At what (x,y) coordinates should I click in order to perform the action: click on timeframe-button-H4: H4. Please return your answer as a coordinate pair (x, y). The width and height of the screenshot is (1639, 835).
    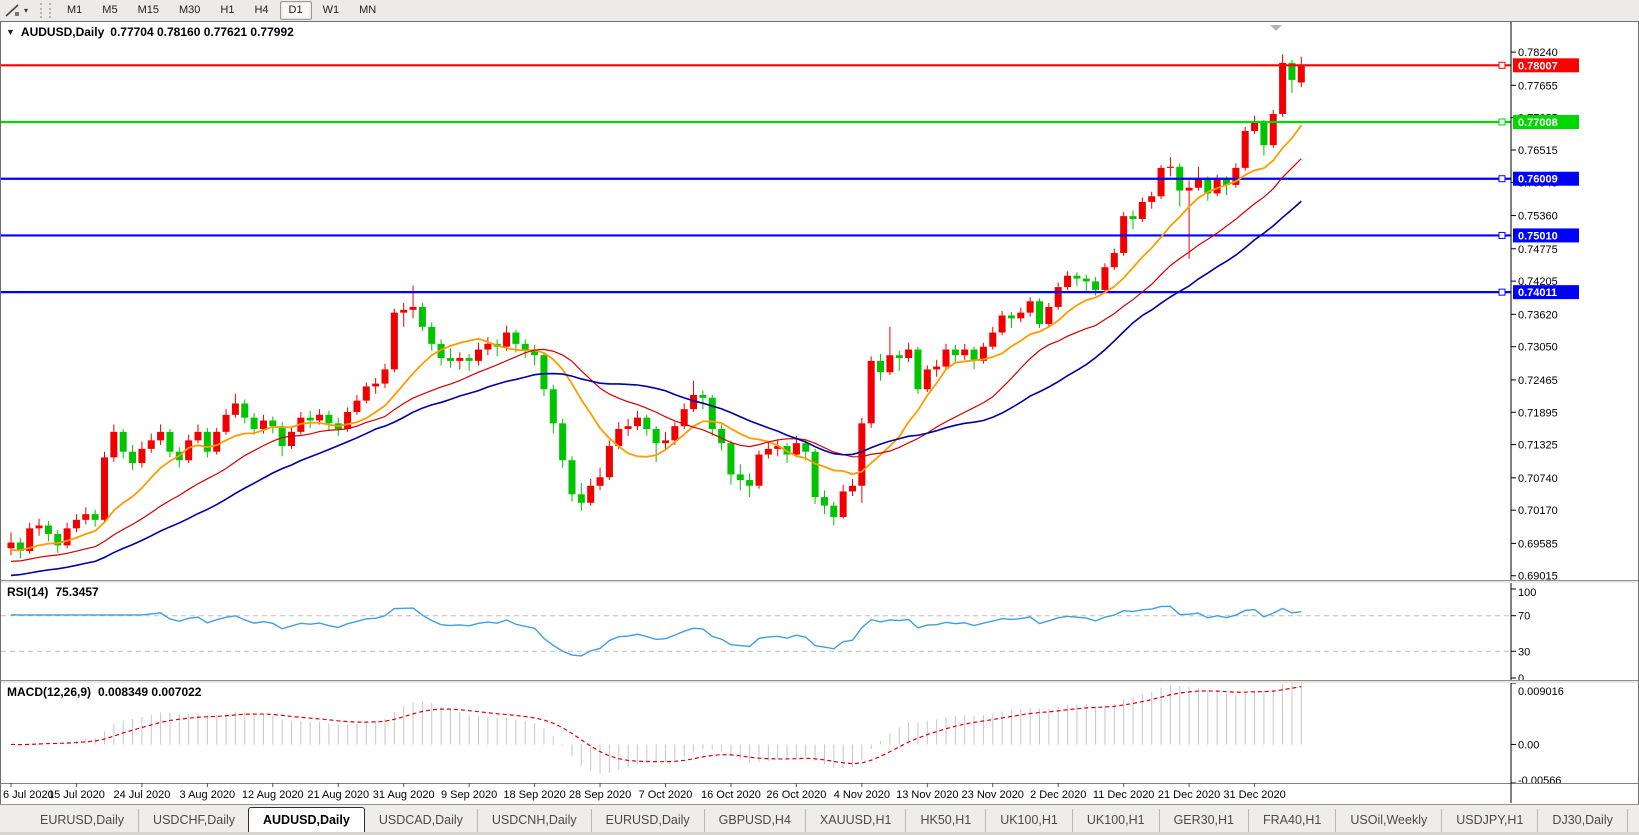
    Looking at the image, I should click on (261, 10).